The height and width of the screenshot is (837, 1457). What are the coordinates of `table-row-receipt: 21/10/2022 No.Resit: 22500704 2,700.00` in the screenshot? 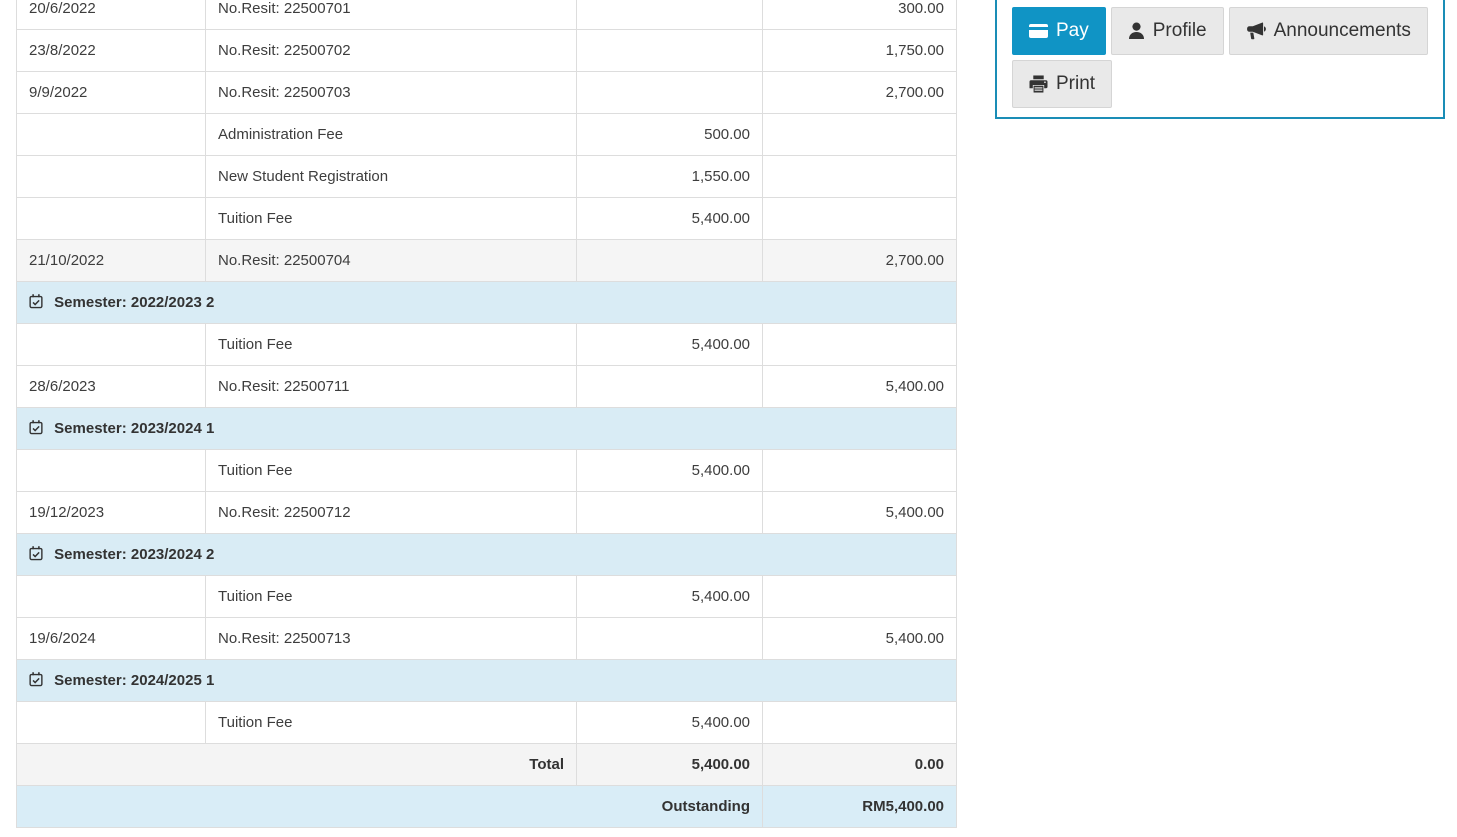 It's located at (486, 260).